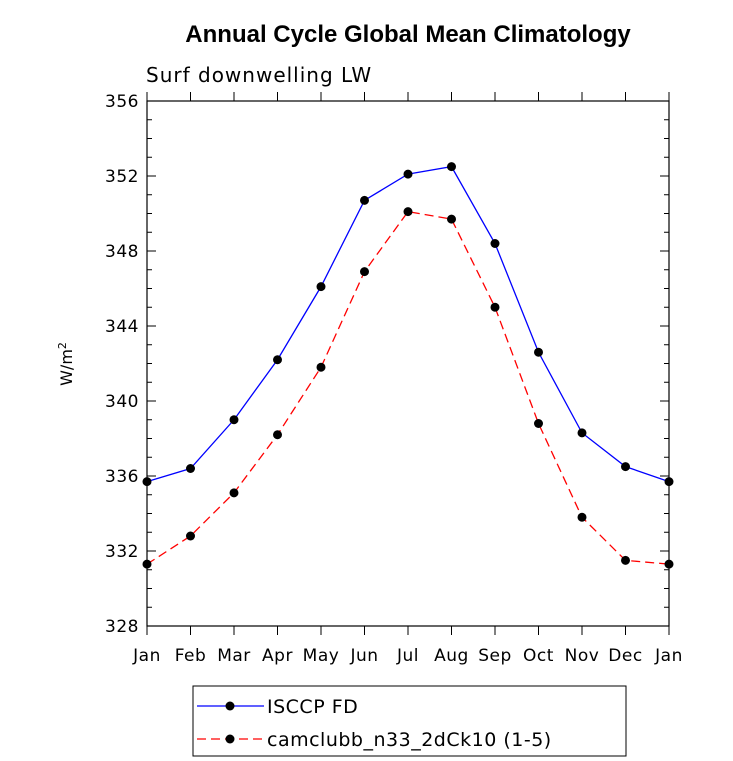 The height and width of the screenshot is (761, 733). I want to click on svg-text: W/m2, so click(66, 364).